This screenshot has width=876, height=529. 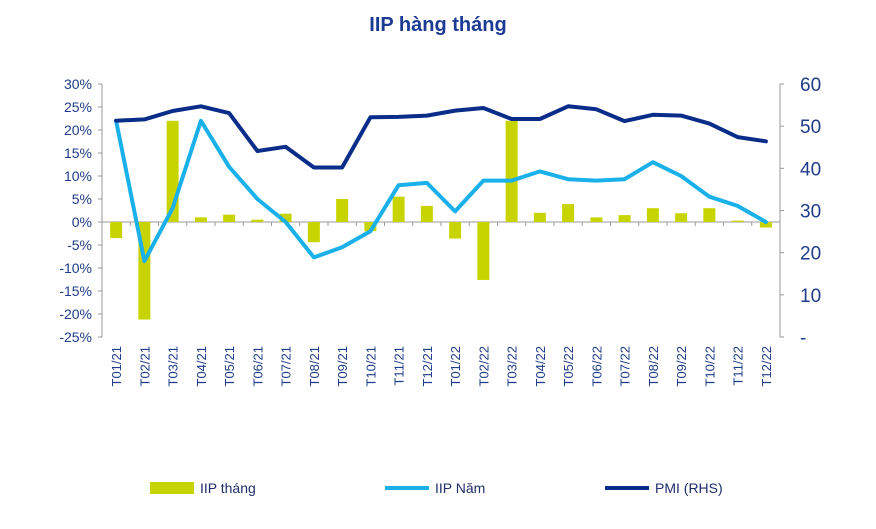 What do you see at coordinates (172, 488) in the screenshot?
I see `legend-swatch-bar` at bounding box center [172, 488].